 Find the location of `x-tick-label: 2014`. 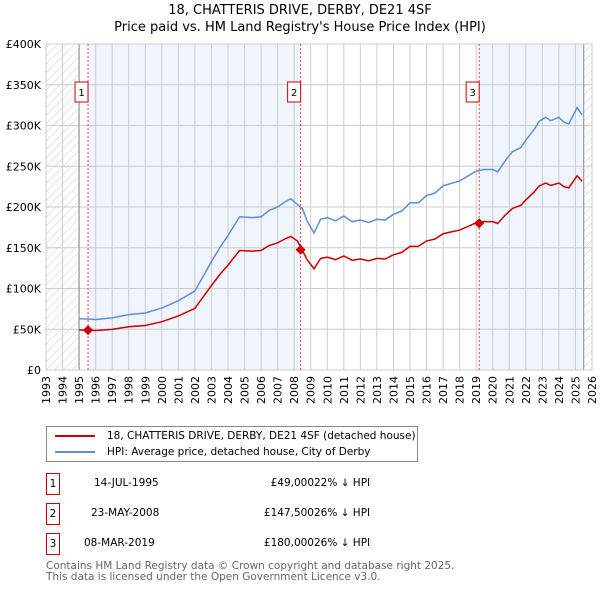

x-tick-label: 2014 is located at coordinates (393, 390).